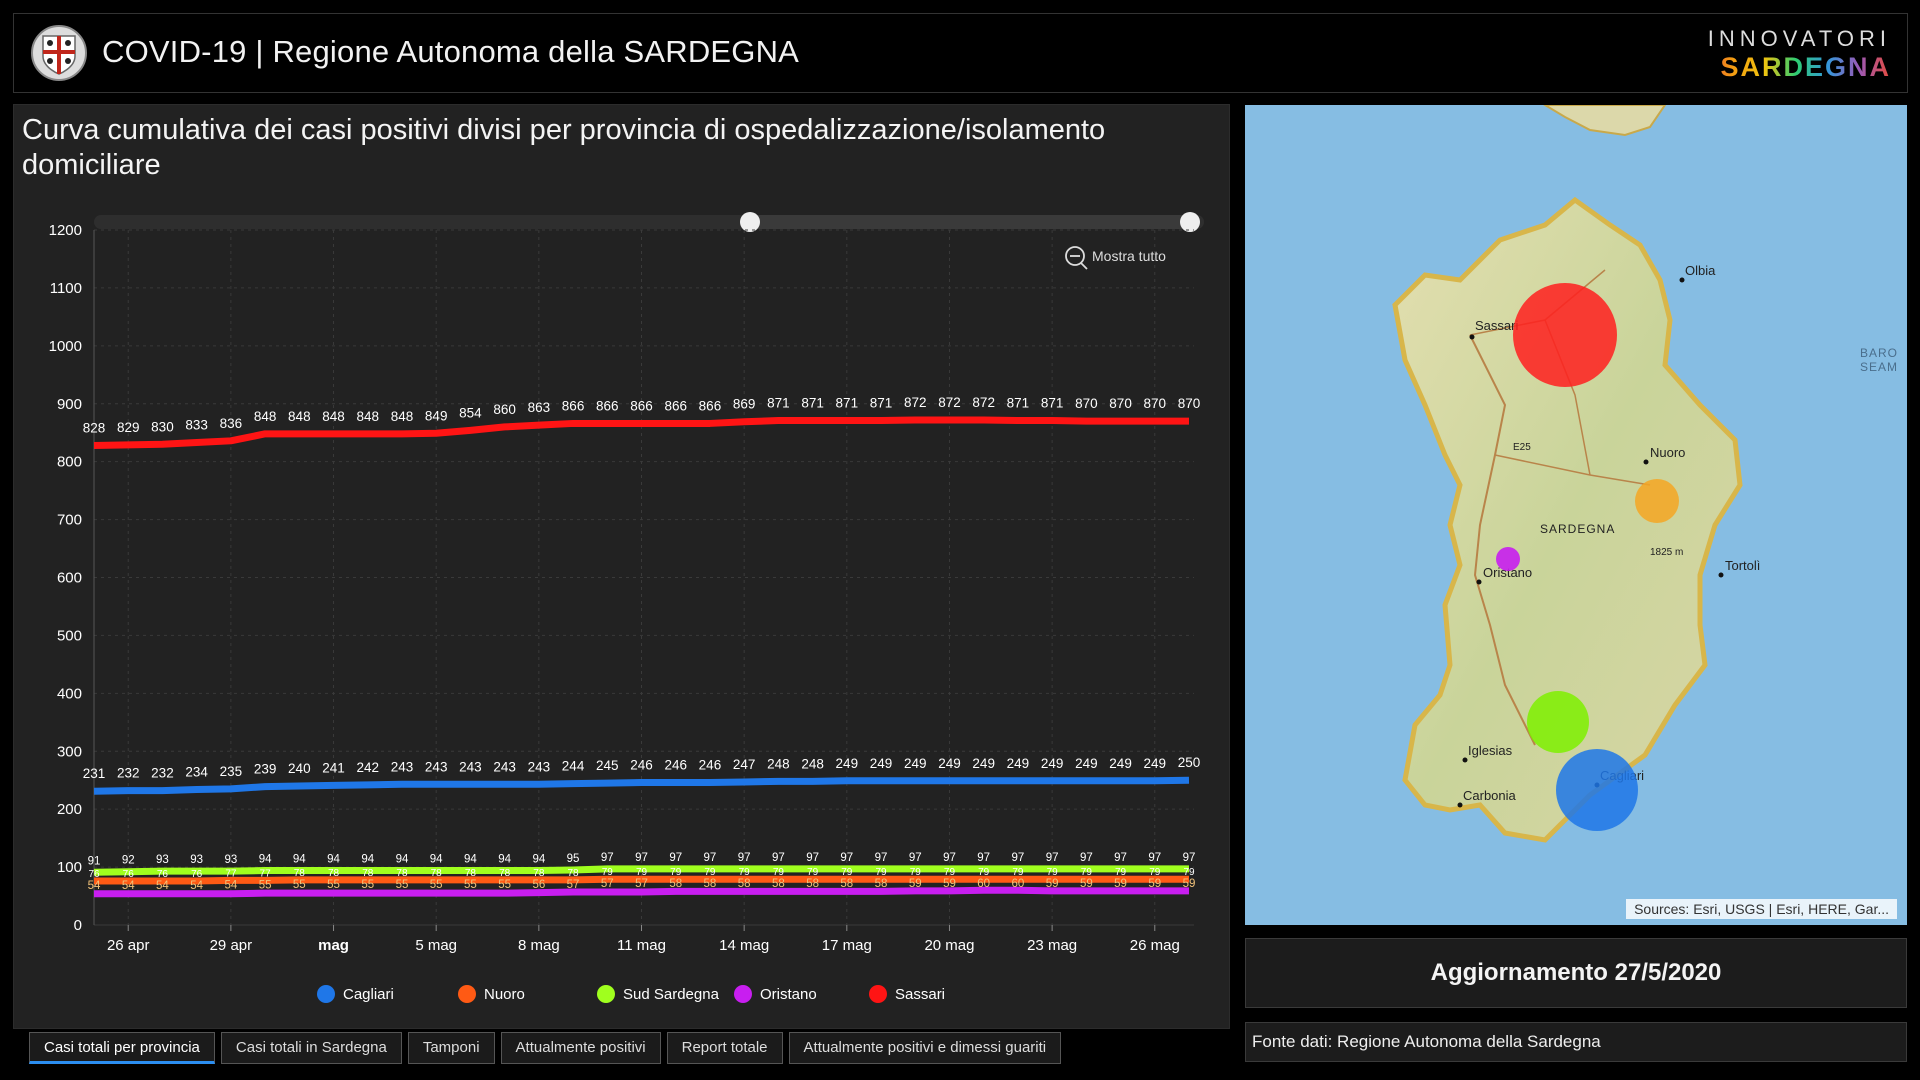 The image size is (1920, 1080). What do you see at coordinates (128, 861) in the screenshot?
I see `data-label-sud-sardegna: 92` at bounding box center [128, 861].